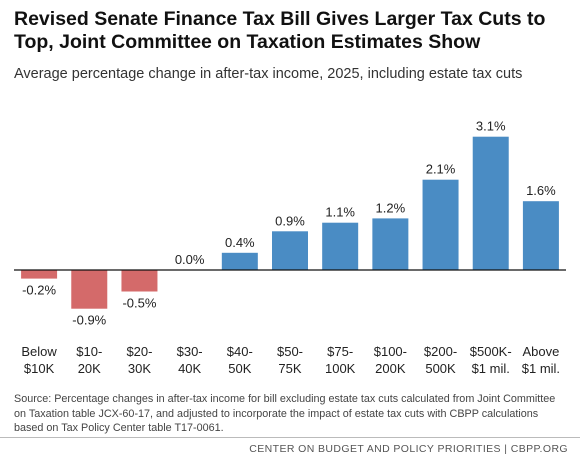  Describe the element at coordinates (340, 360) in the screenshot. I see `category-label: $75- 100K` at that location.